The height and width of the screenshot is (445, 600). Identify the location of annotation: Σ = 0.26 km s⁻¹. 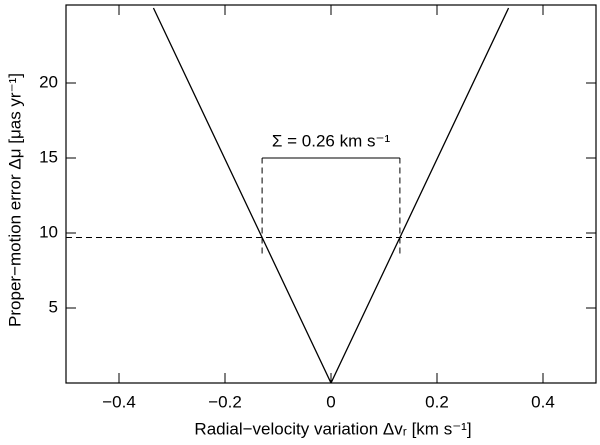
(331, 140).